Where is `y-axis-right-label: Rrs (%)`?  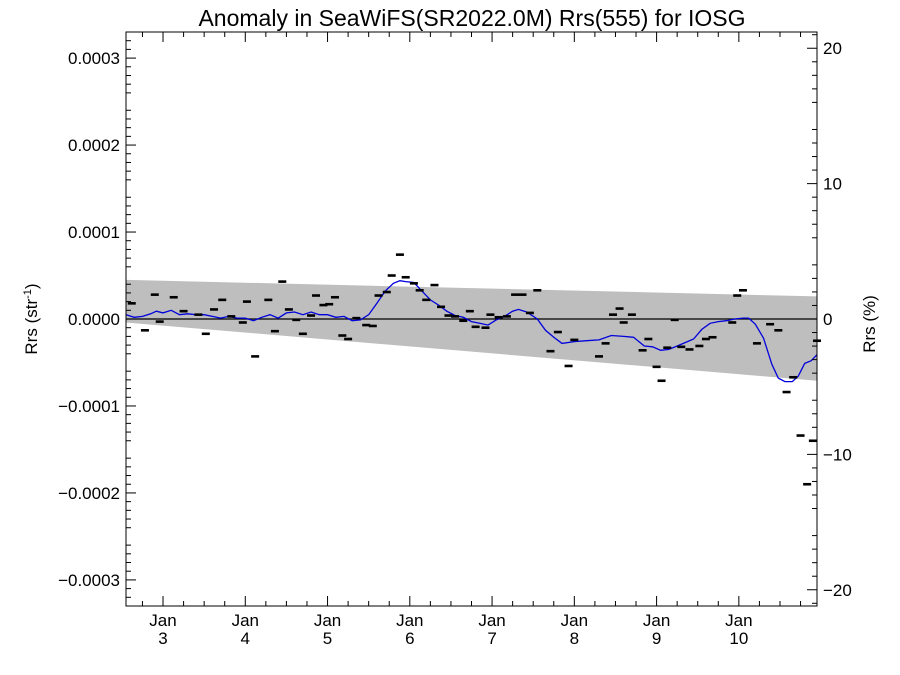 y-axis-right-label: Rrs (%) is located at coordinates (869, 324).